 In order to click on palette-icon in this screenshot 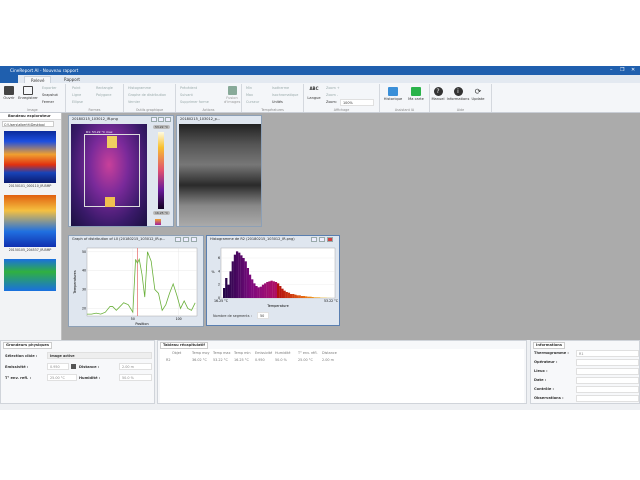, I will do `click(158, 222)`.